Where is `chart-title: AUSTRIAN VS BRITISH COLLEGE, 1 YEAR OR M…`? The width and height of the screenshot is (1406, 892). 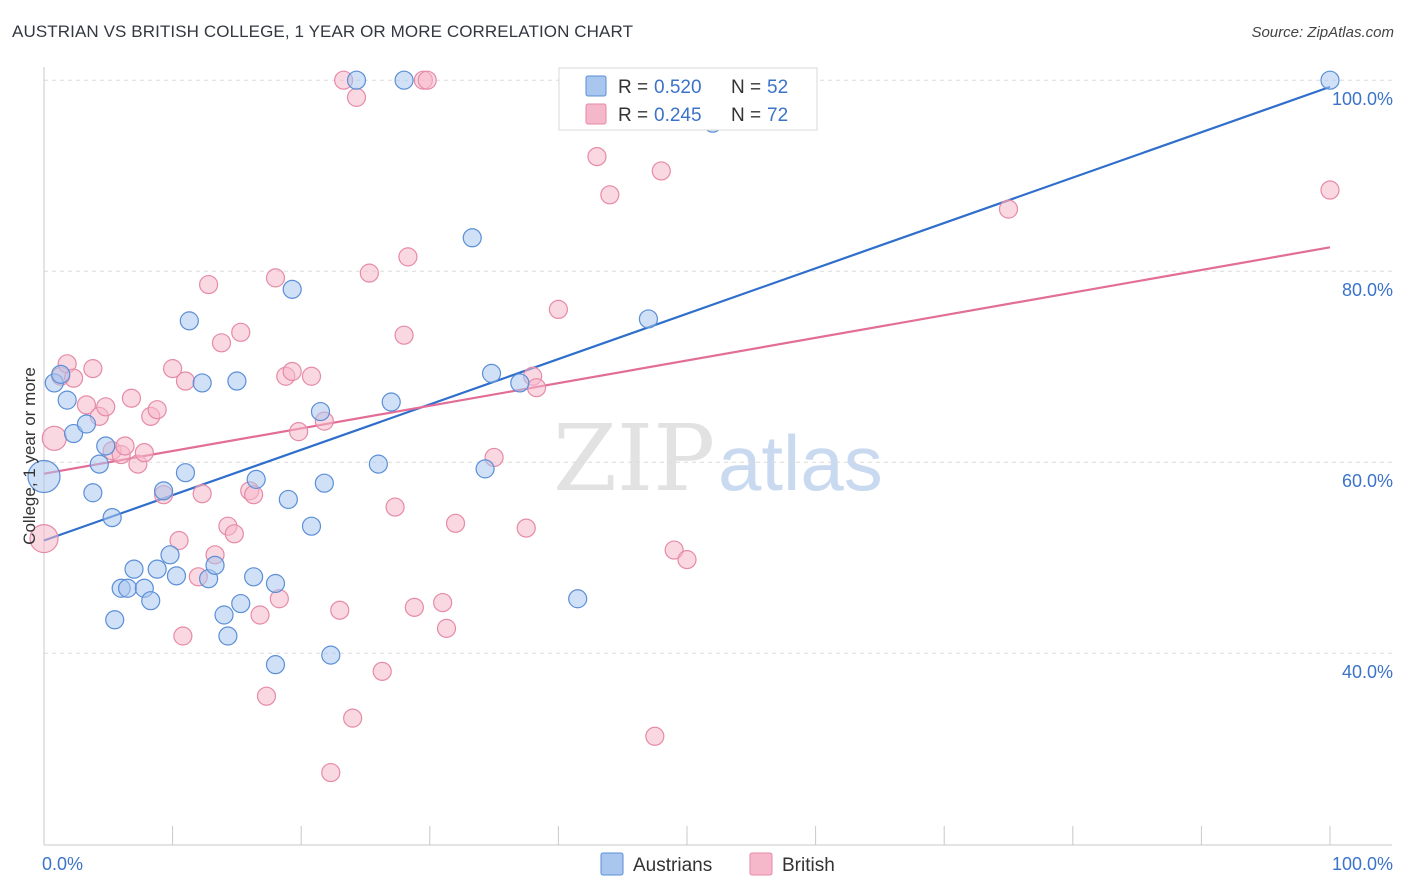 chart-title: AUSTRIAN VS BRITISH COLLEGE, 1 YEAR OR M… is located at coordinates (323, 31).